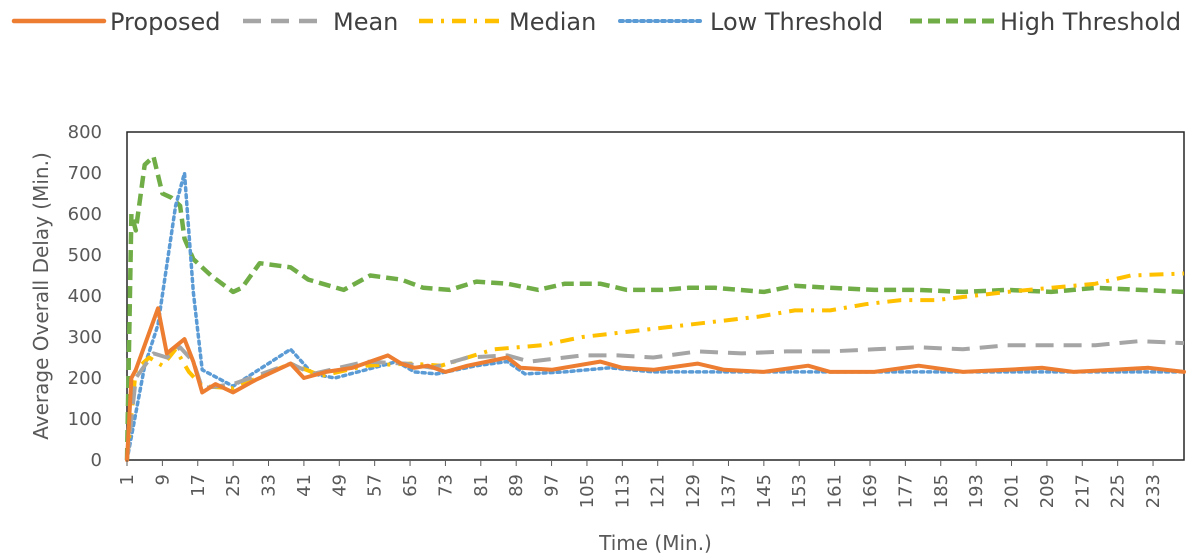 The width and height of the screenshot is (1201, 559). I want to click on y-tick-label: 300, so click(85, 337).